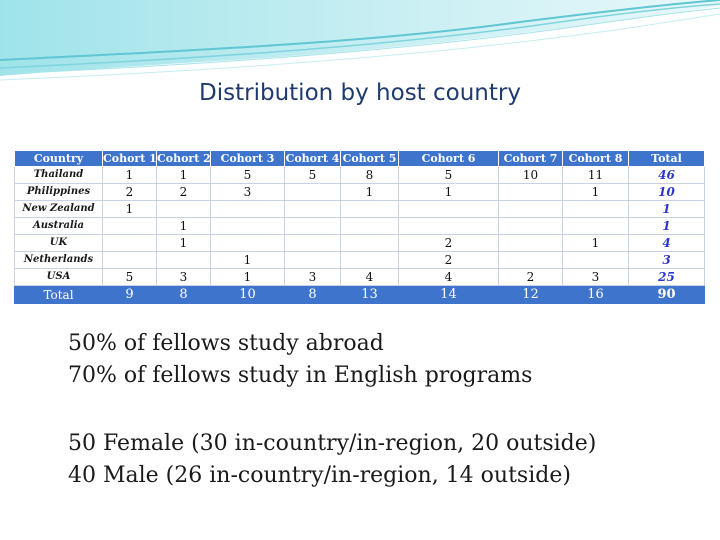  I want to click on column-header: Cohort 5, so click(369, 158).